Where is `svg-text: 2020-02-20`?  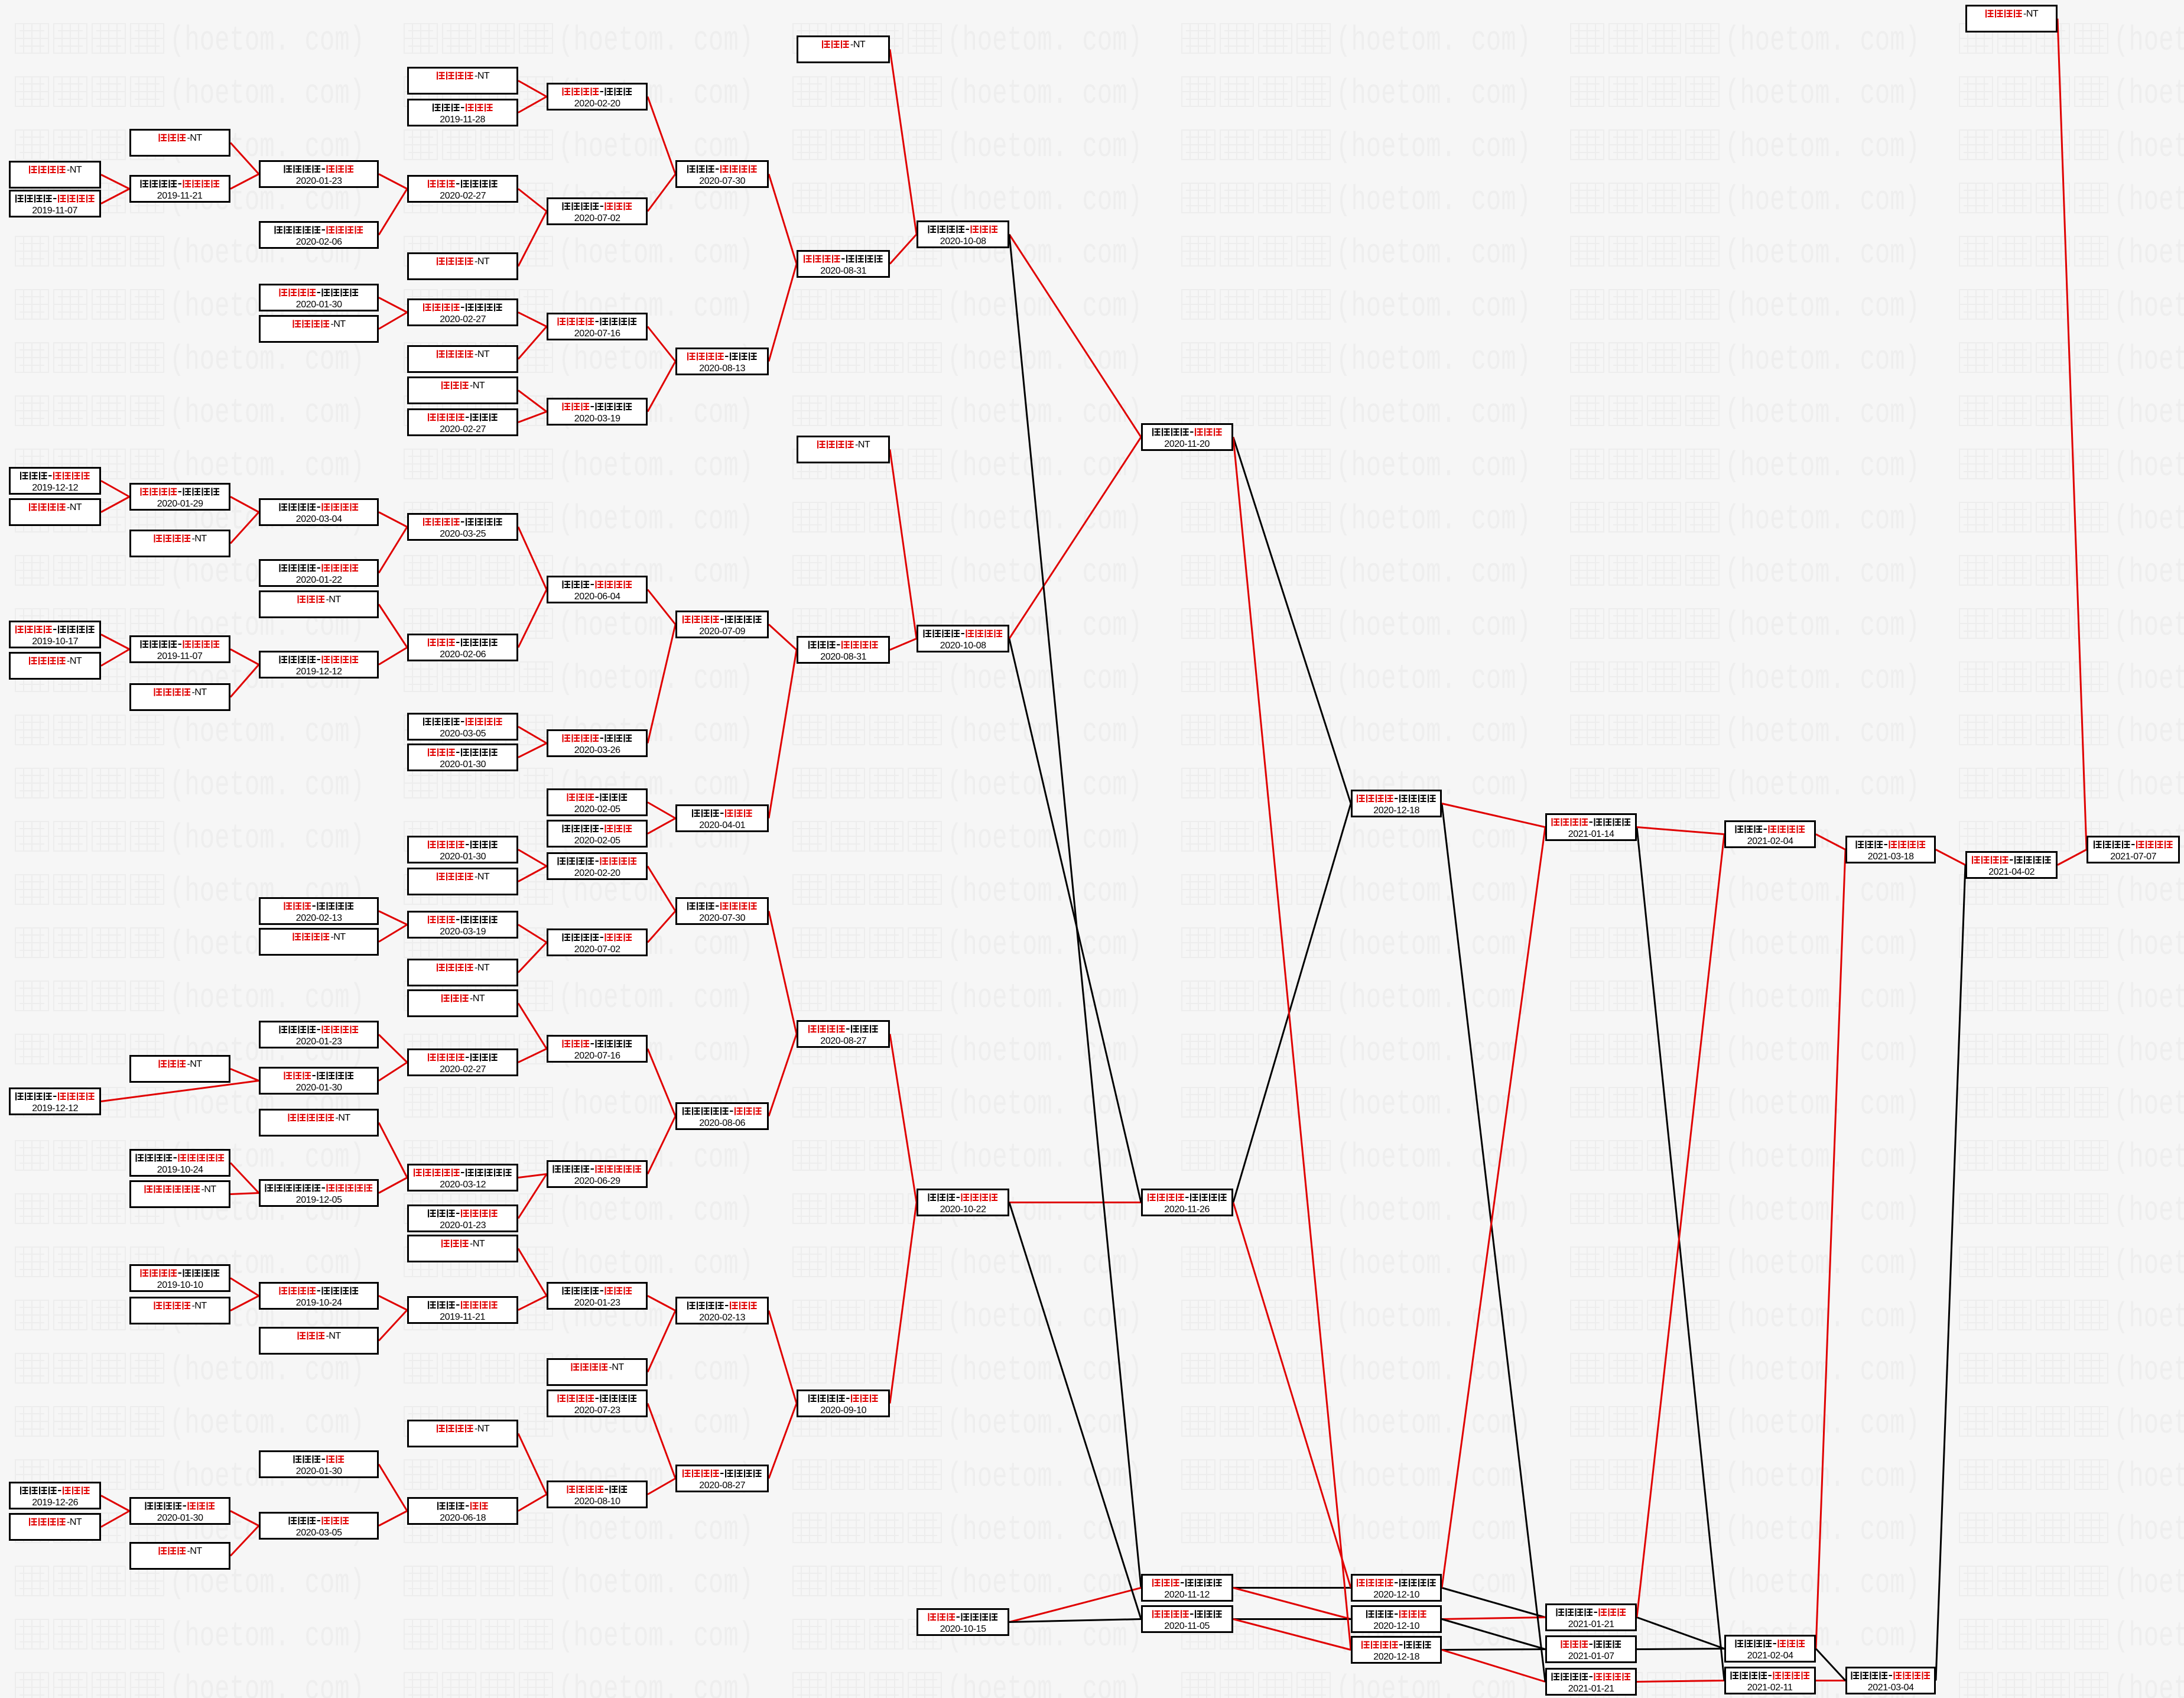 svg-text: 2020-02-20 is located at coordinates (597, 104).